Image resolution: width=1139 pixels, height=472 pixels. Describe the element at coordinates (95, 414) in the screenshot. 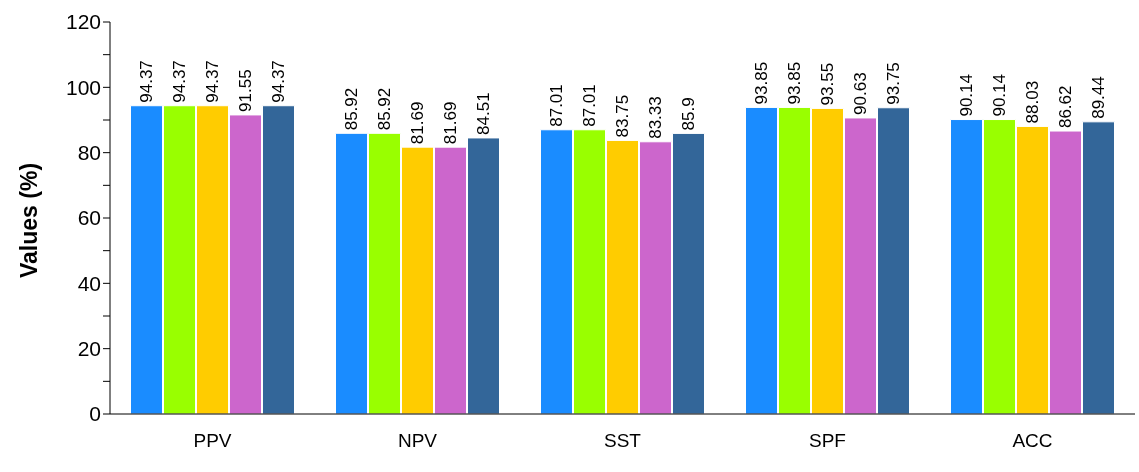

I see `y-tick-label: 0` at that location.